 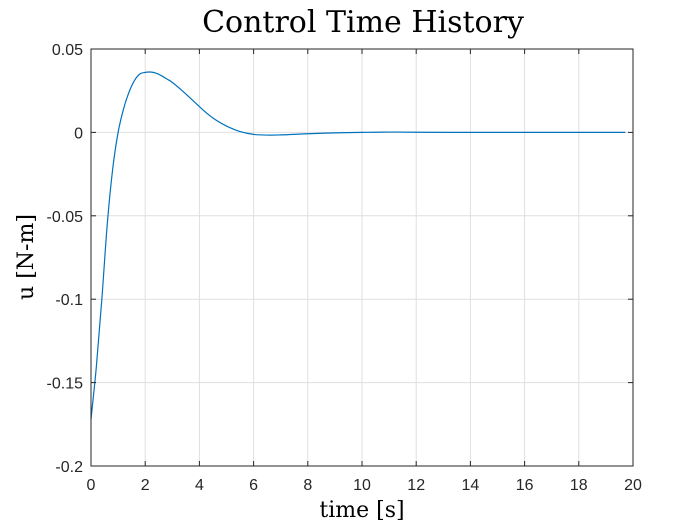 What do you see at coordinates (65, 384) in the screenshot?
I see `y-tick-label: -0.15` at bounding box center [65, 384].